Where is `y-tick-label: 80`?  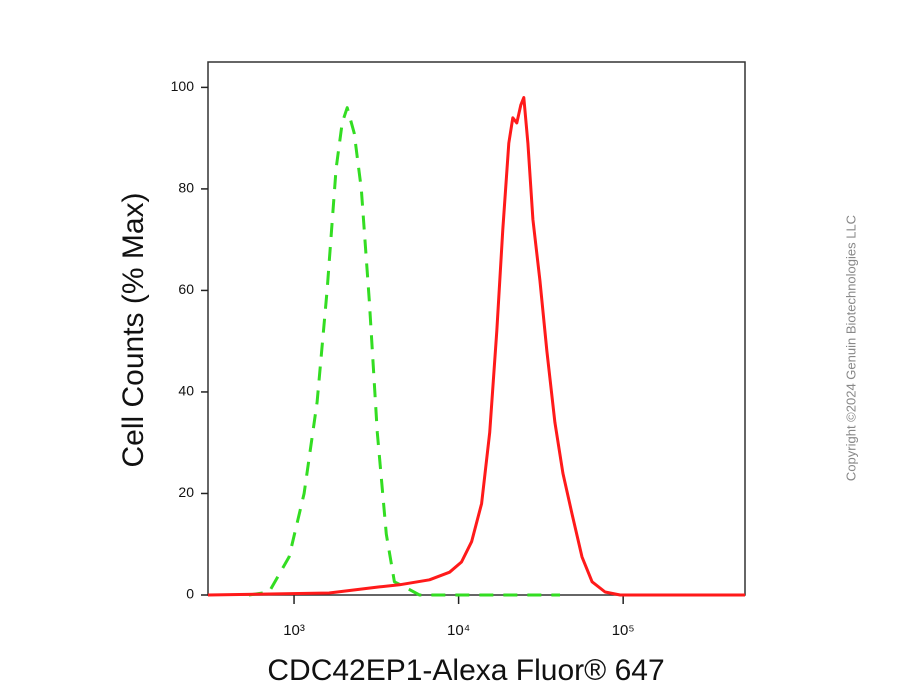
y-tick-label: 80 is located at coordinates (186, 188).